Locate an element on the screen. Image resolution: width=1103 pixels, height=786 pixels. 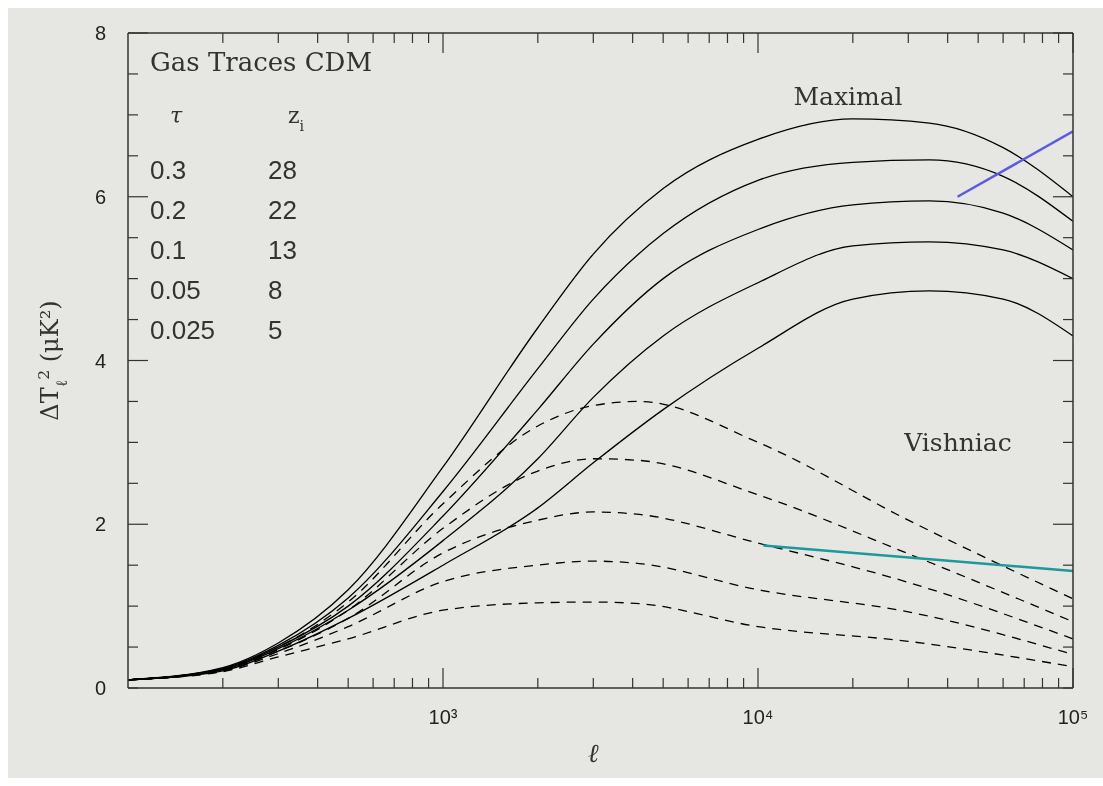
annotation: τ is located at coordinates (176, 115).